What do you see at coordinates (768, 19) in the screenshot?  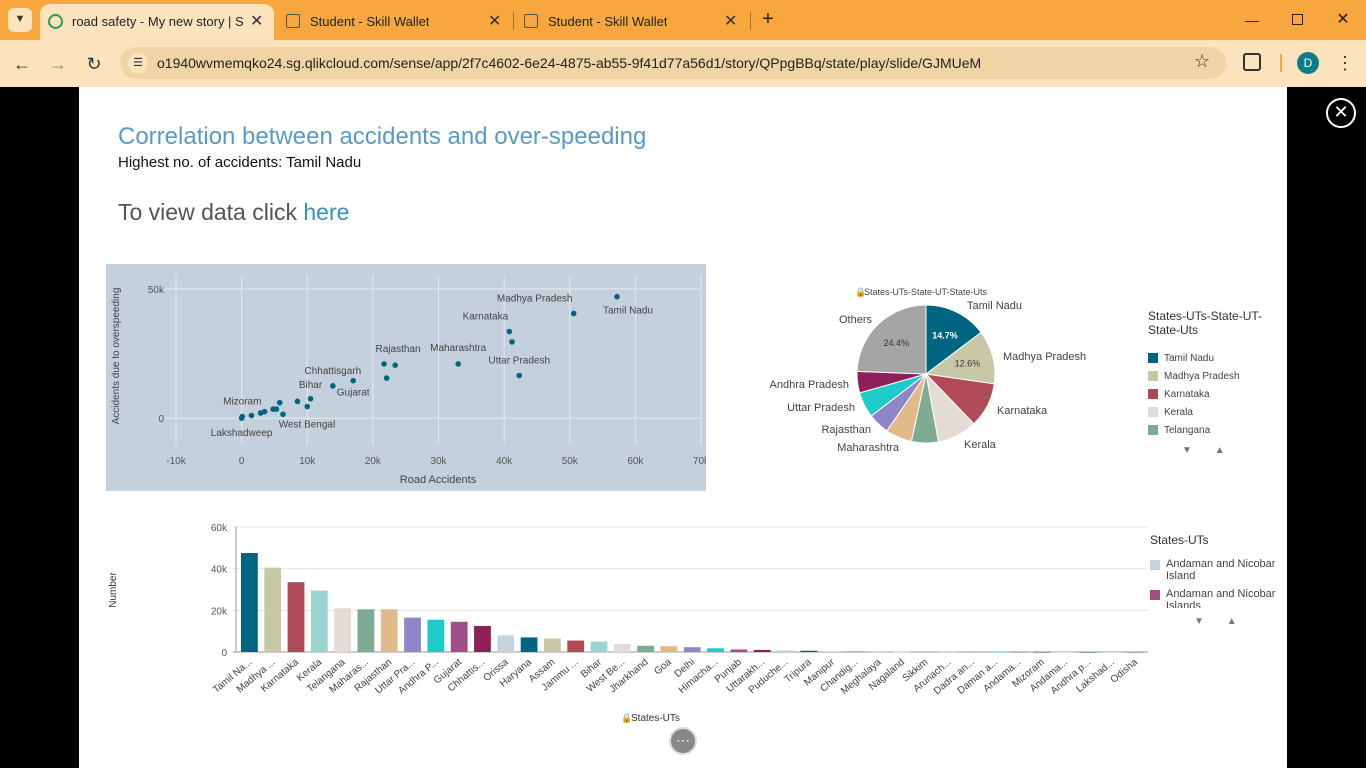 I see `new-tab-button: +` at bounding box center [768, 19].